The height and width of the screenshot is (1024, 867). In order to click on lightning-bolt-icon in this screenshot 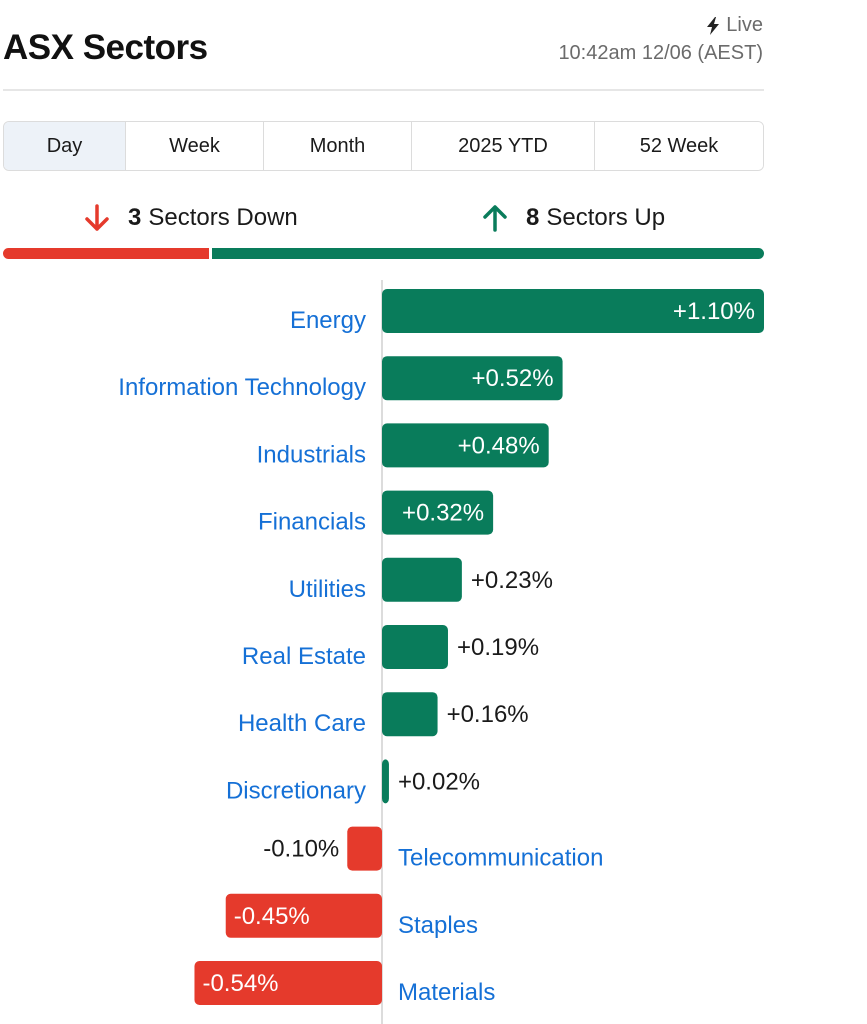, I will do `click(713, 25)`.